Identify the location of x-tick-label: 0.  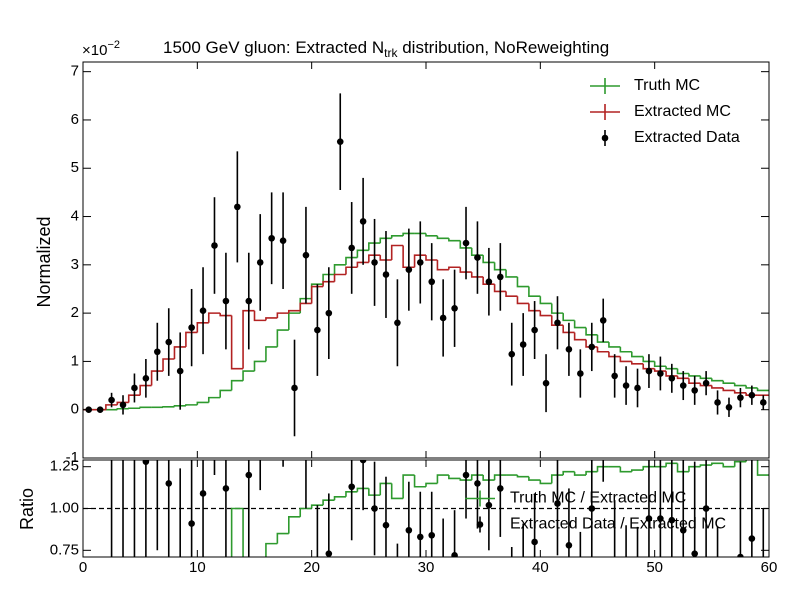
(83, 567).